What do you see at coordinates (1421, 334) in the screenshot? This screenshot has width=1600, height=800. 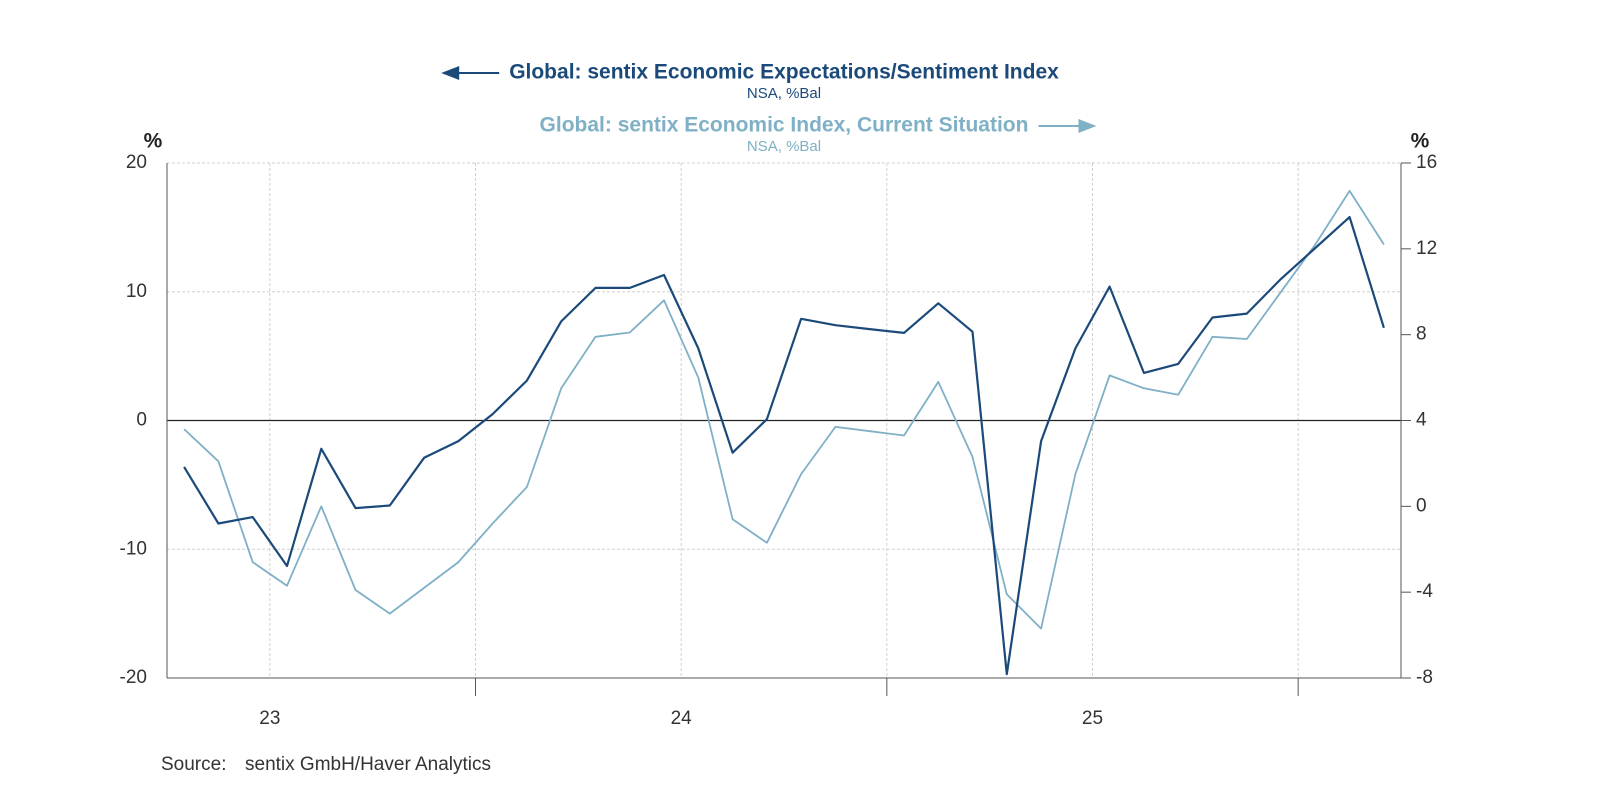 I see `y2-tick-label: 8` at bounding box center [1421, 334].